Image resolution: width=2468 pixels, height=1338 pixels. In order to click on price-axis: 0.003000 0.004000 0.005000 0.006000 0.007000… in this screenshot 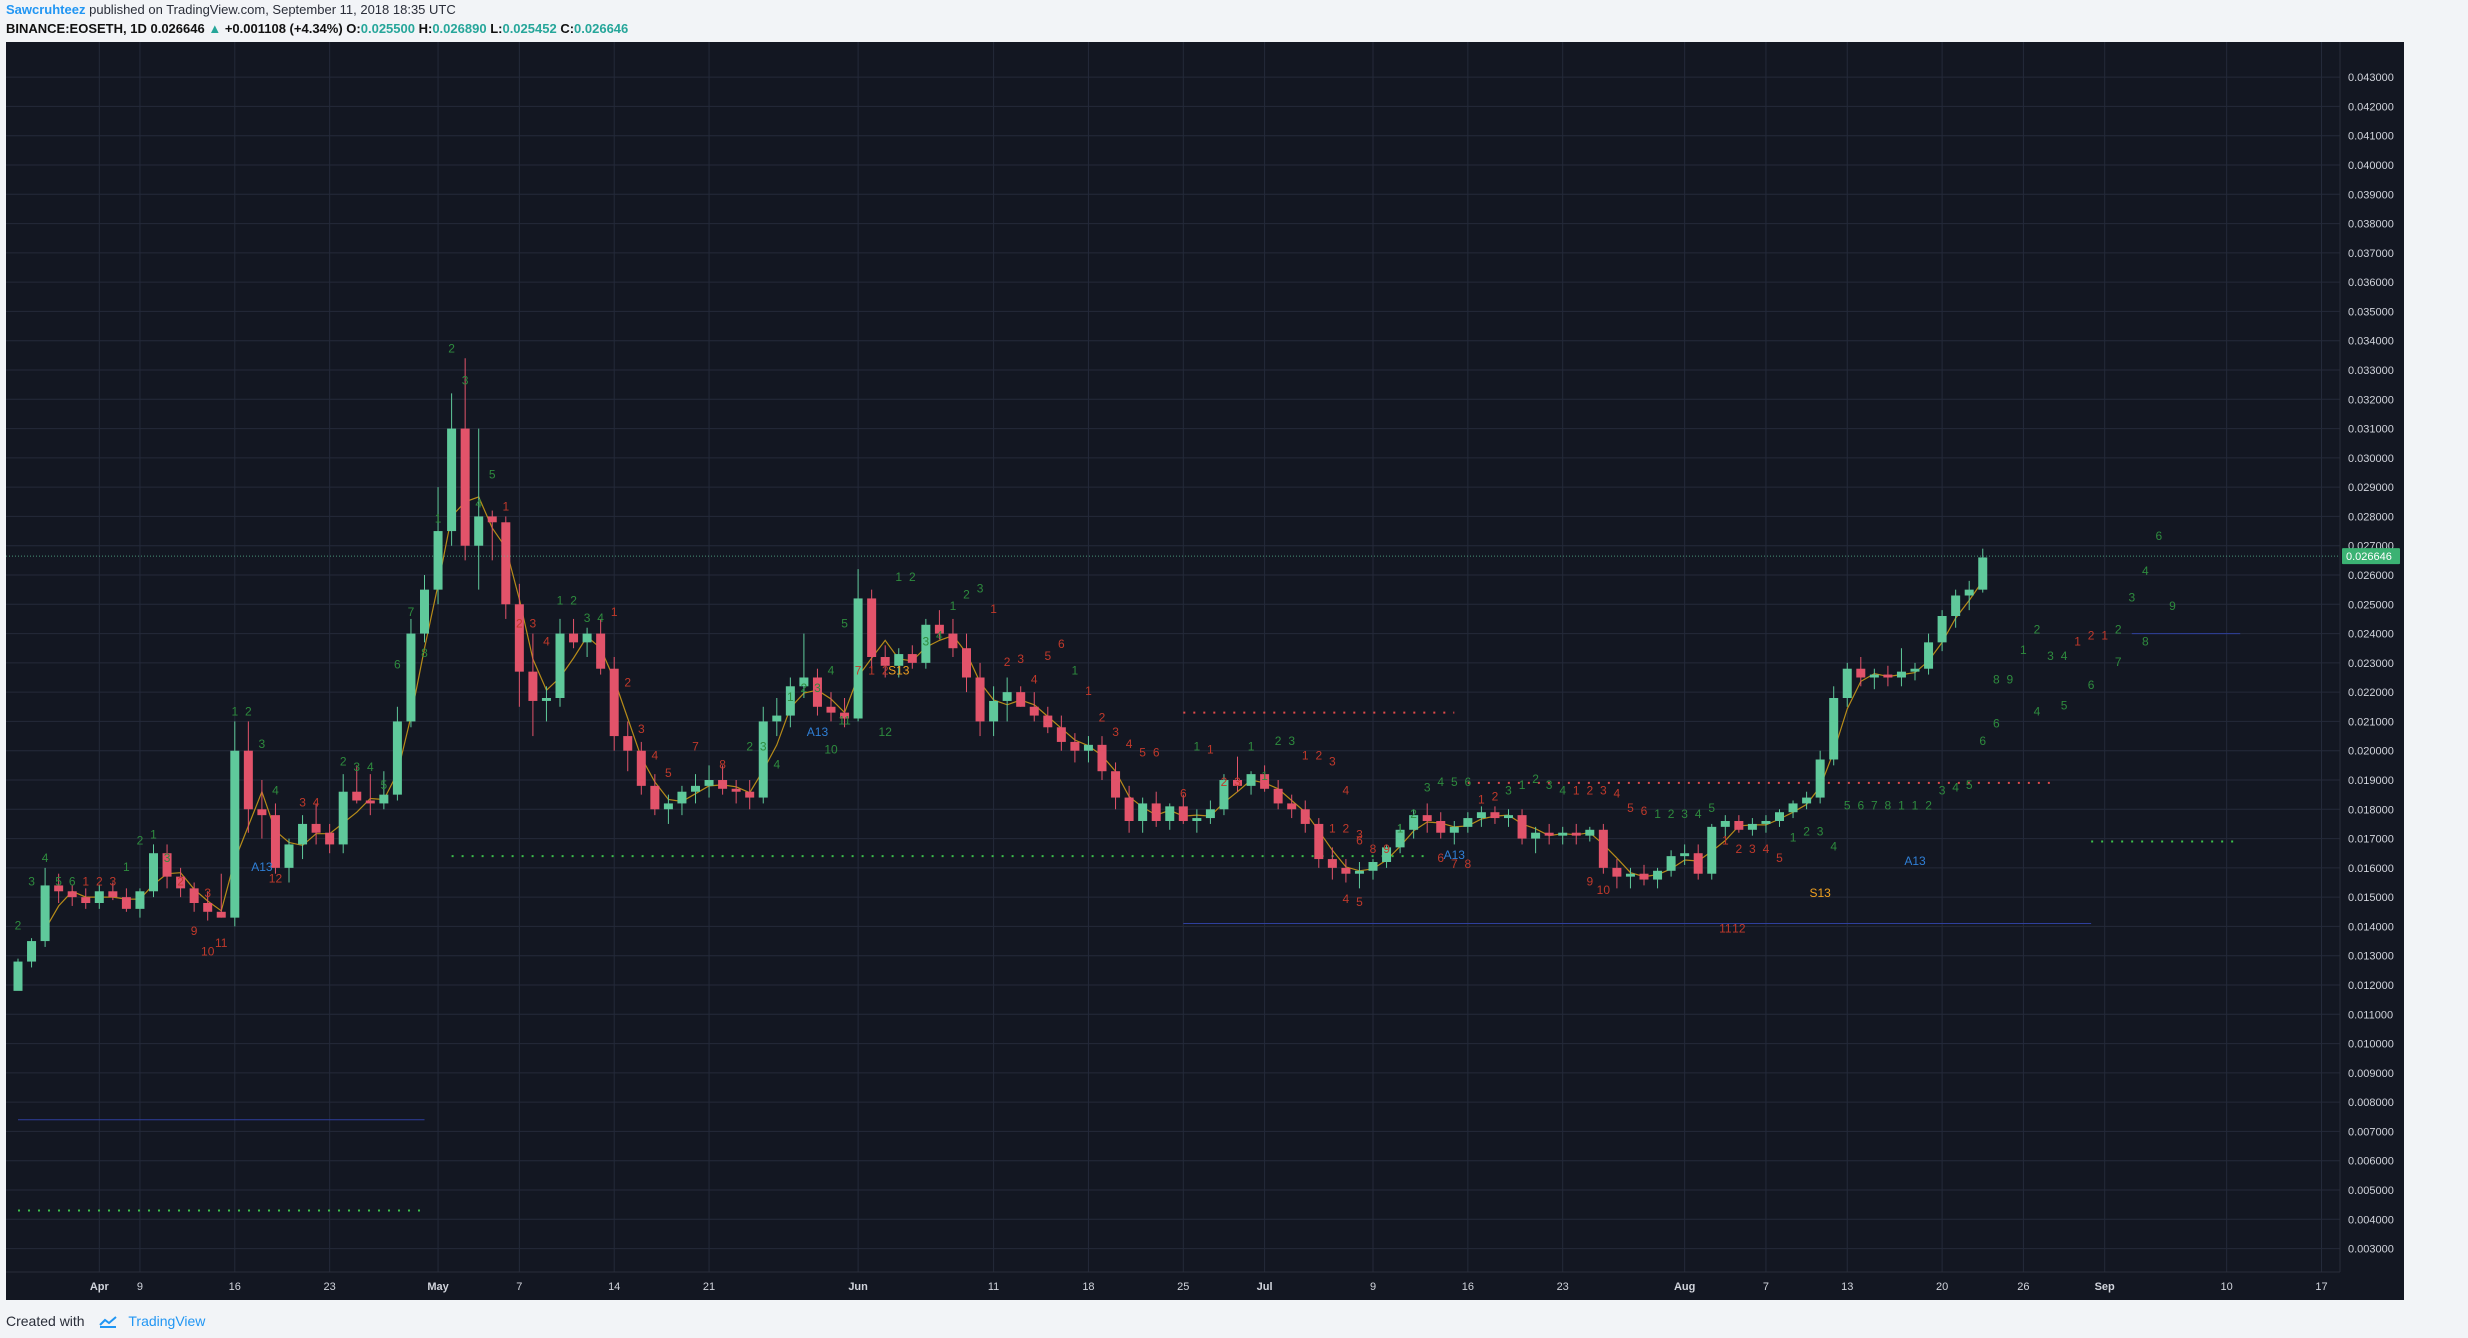, I will do `click(2366, 657)`.